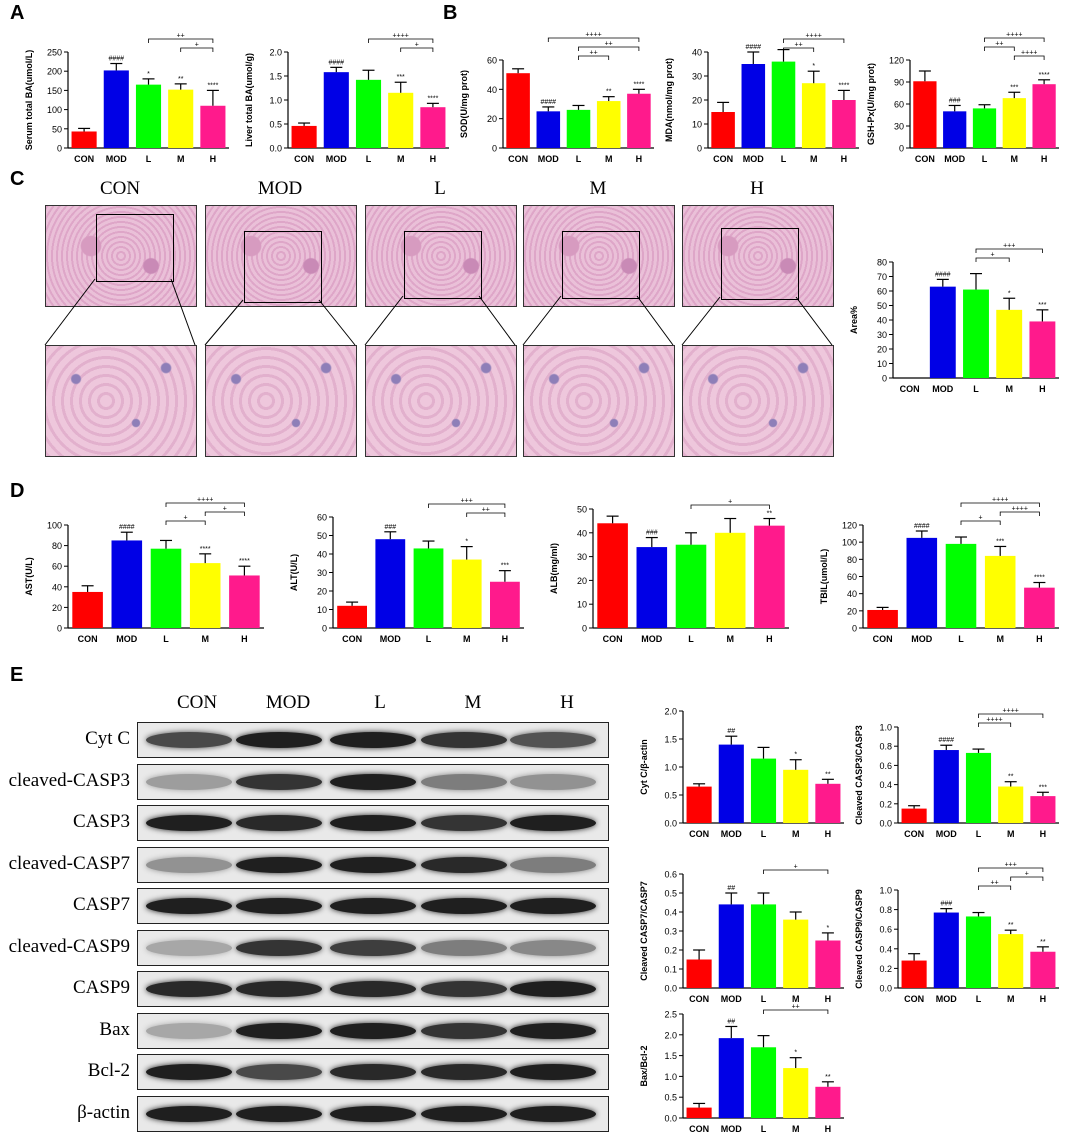  What do you see at coordinates (464, 104) in the screenshot?
I see `y-axis-label: SOD(U/mg prot)` at bounding box center [464, 104].